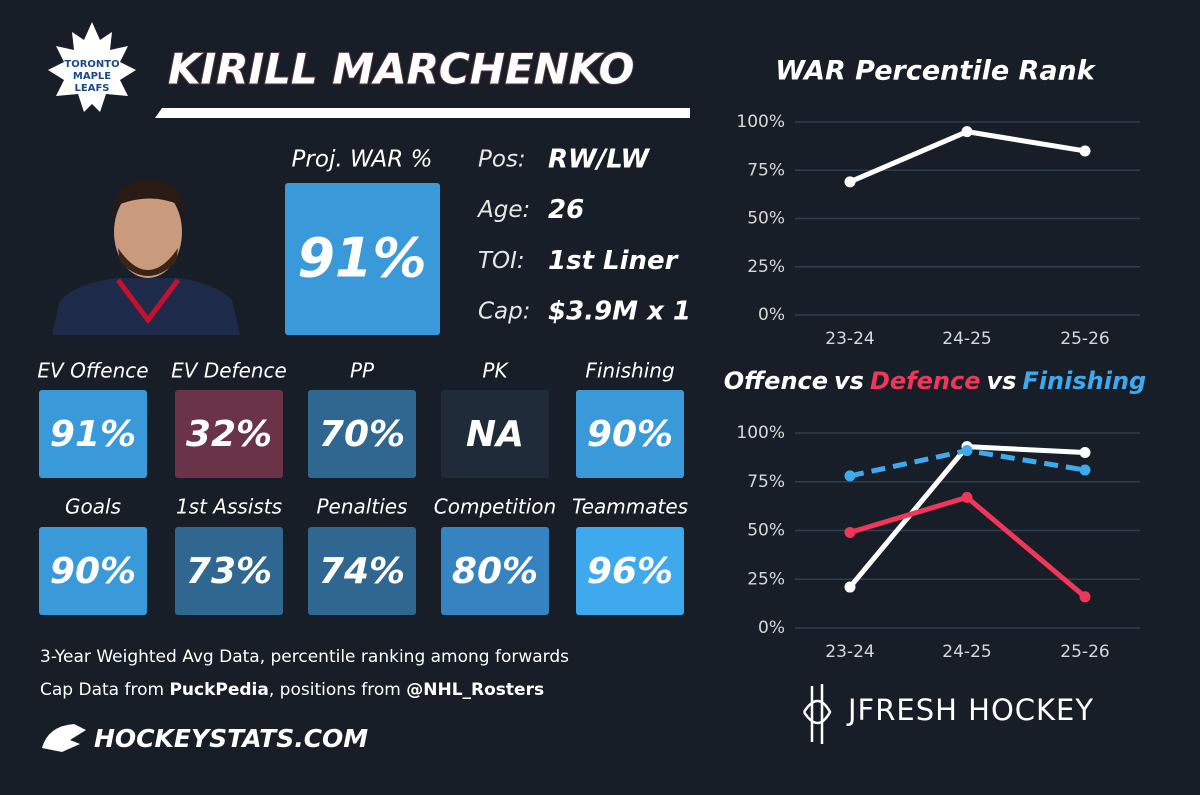 The width and height of the screenshot is (1200, 795). I want to click on legend-entry: Offence, so click(776, 381).